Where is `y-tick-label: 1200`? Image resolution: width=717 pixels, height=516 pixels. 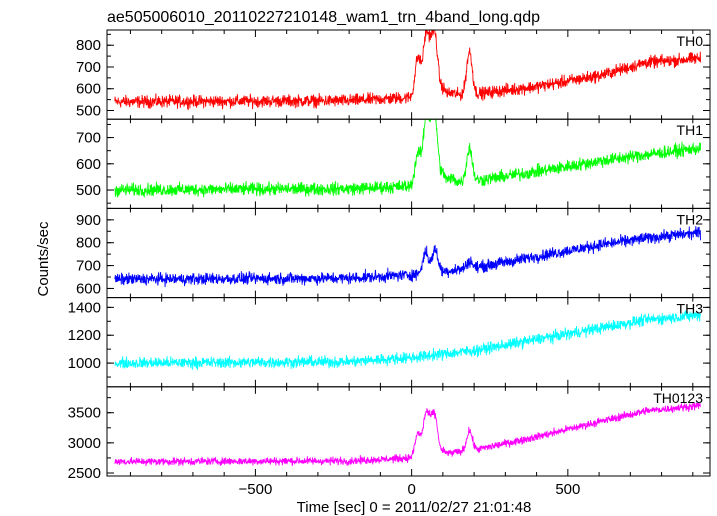
y-tick-label: 1200 is located at coordinates (84, 335).